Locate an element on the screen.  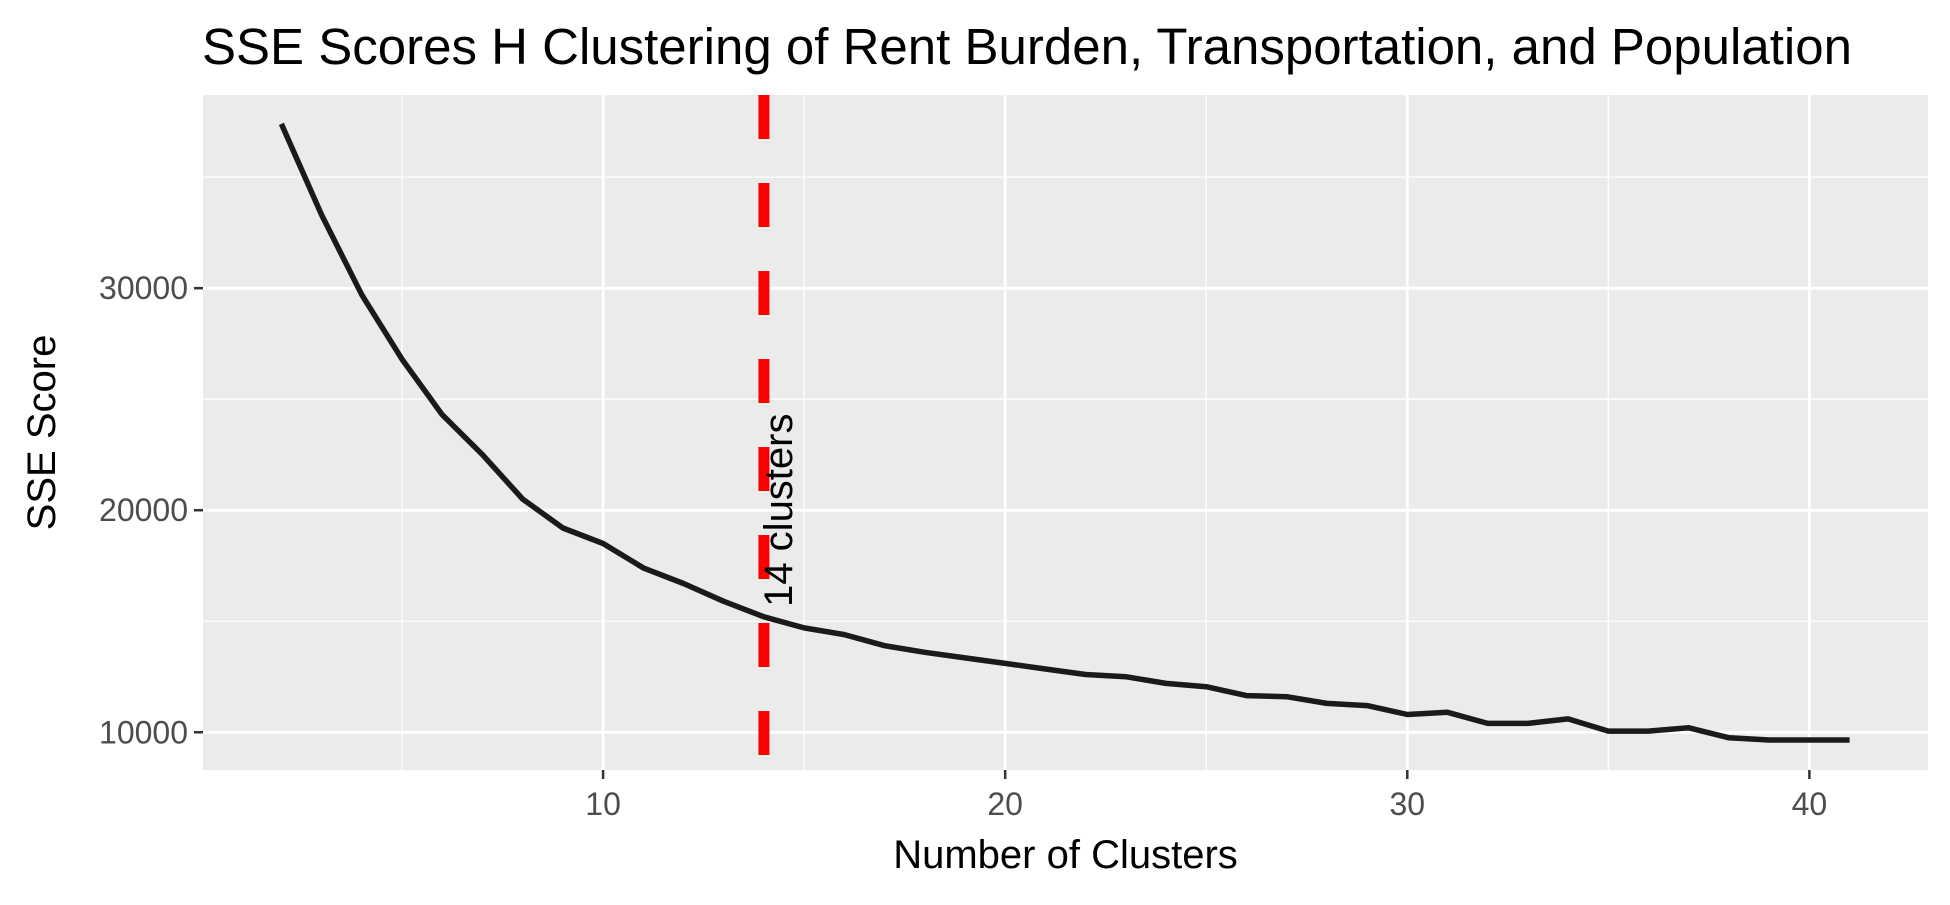
annotation-14-clusters: 14 clusters is located at coordinates (779, 510).